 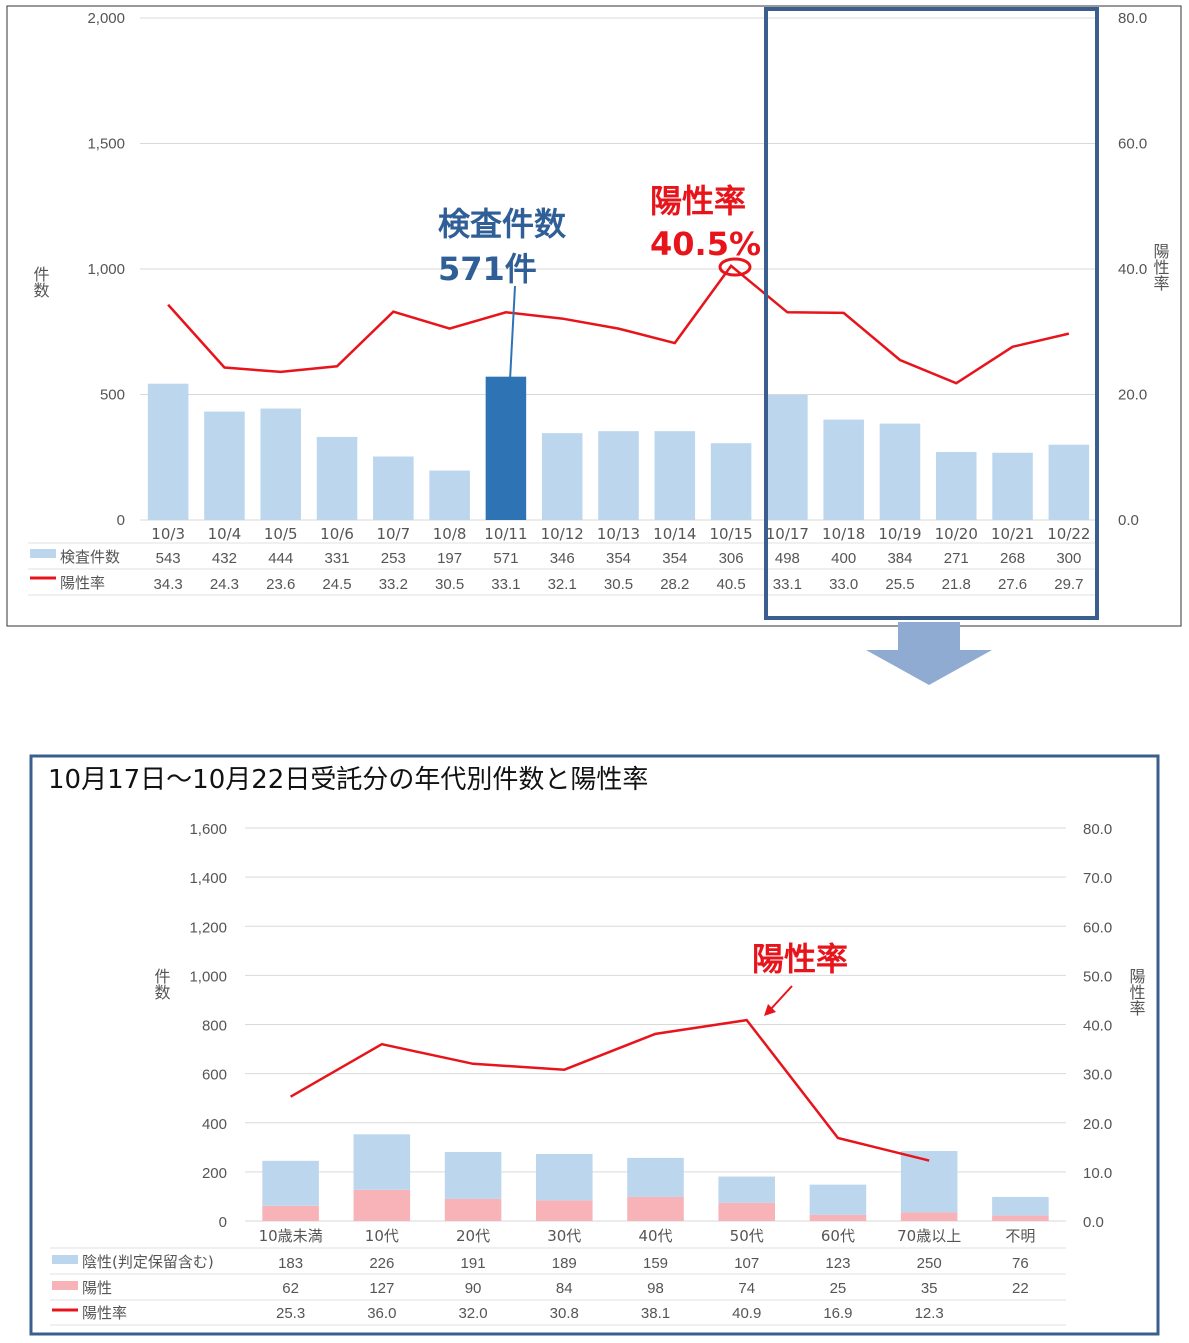 What do you see at coordinates (837, 1263) in the screenshot?
I see `chart2-table-negative: 123` at bounding box center [837, 1263].